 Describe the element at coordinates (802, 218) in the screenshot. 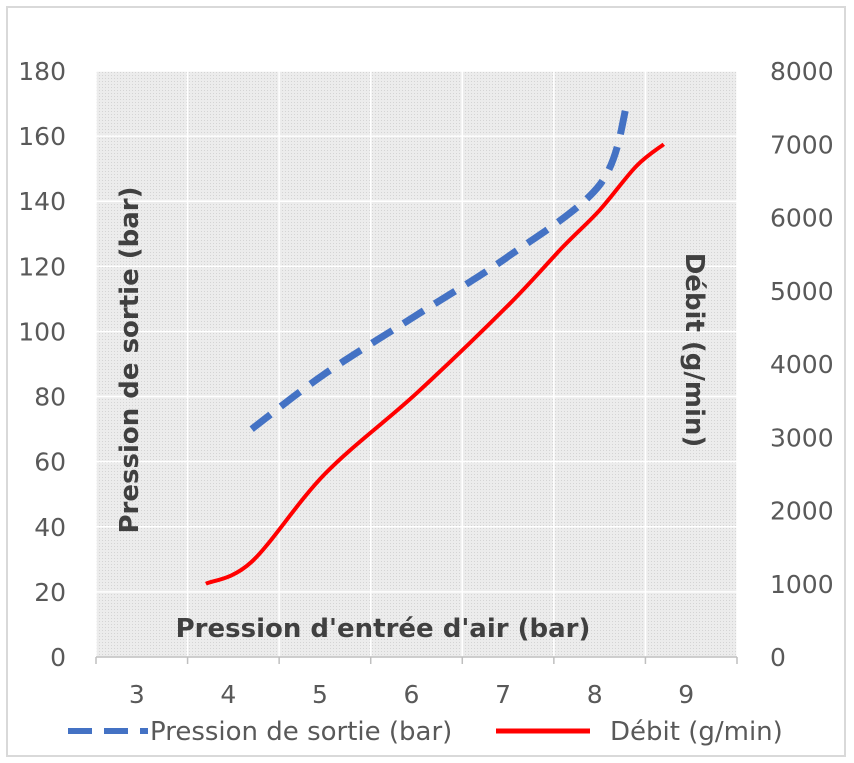

I see `y2-tick-label: 6000` at that location.